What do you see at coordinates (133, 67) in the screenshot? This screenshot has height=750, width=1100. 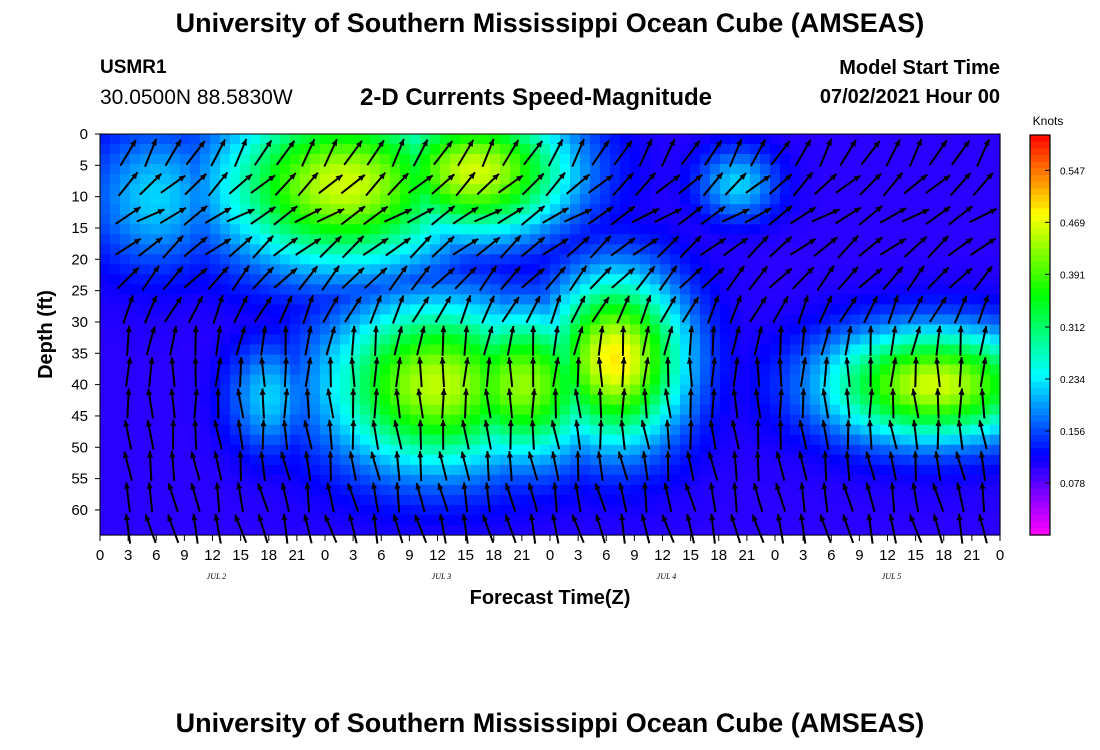 I see `station-id: USMR1` at bounding box center [133, 67].